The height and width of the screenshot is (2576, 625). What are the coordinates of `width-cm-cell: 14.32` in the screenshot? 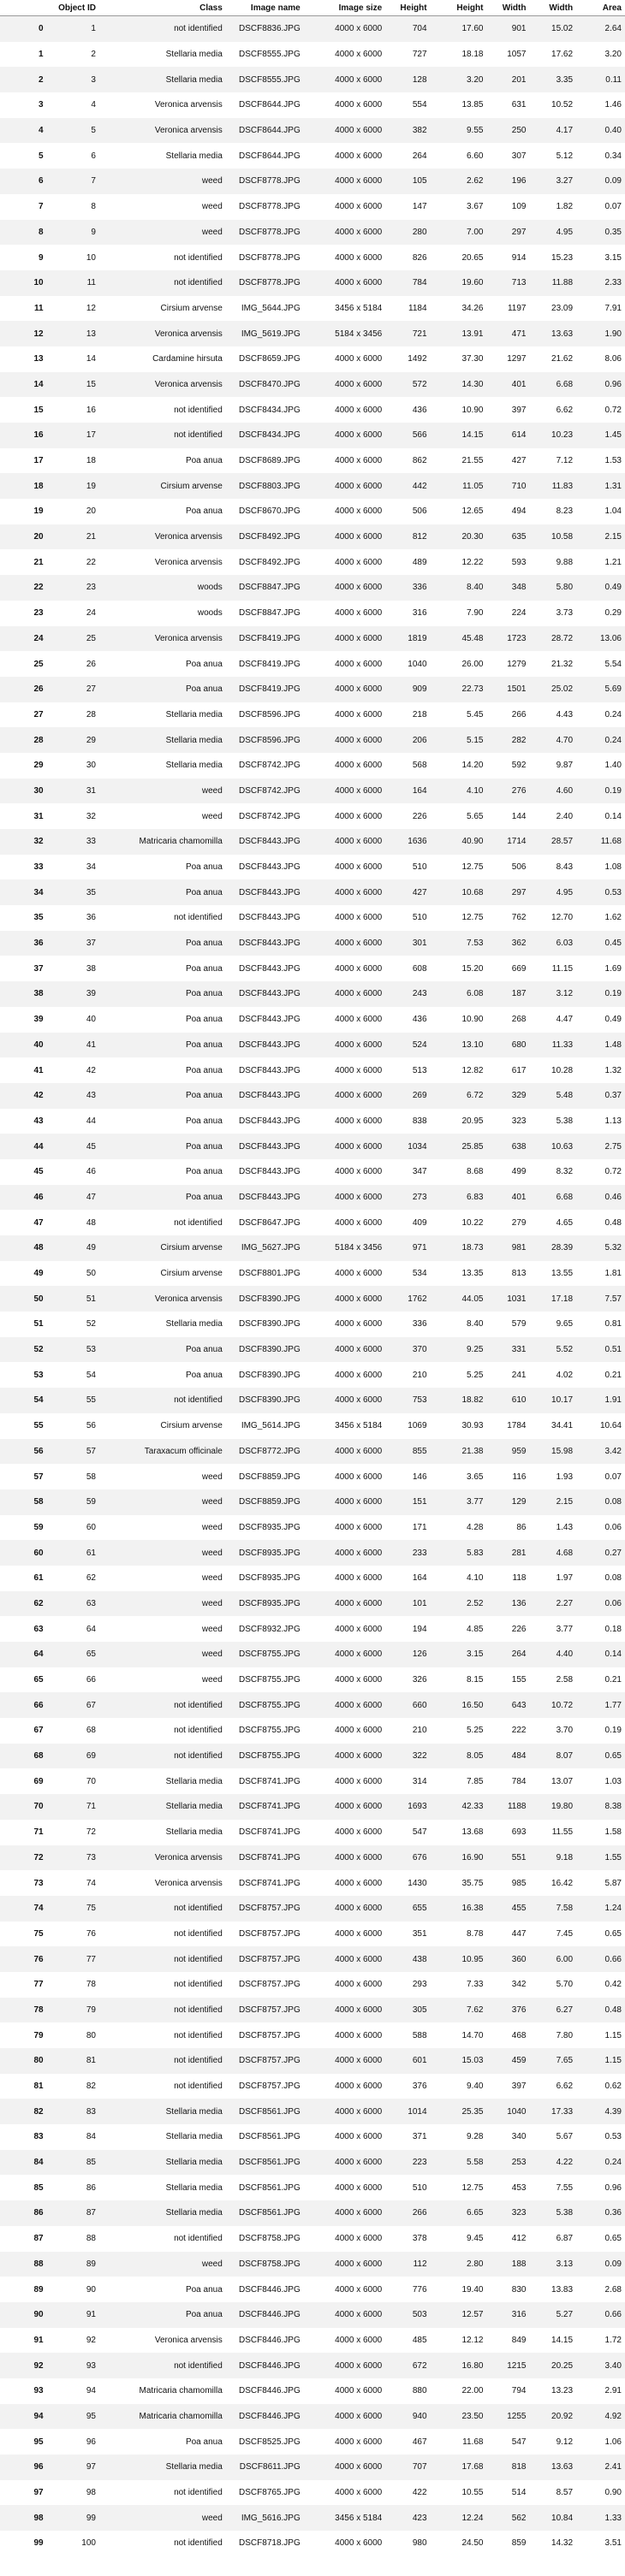 It's located at (553, 2543).